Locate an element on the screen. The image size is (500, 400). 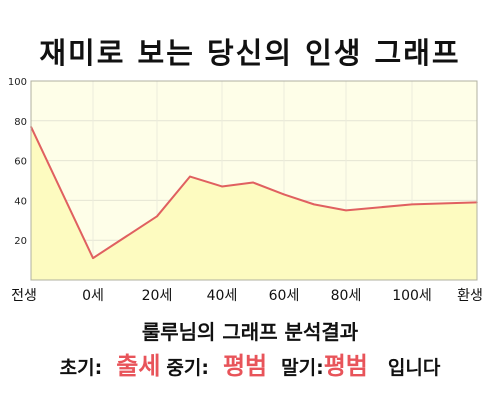
middle-value: 평범 is located at coordinates (245, 366).